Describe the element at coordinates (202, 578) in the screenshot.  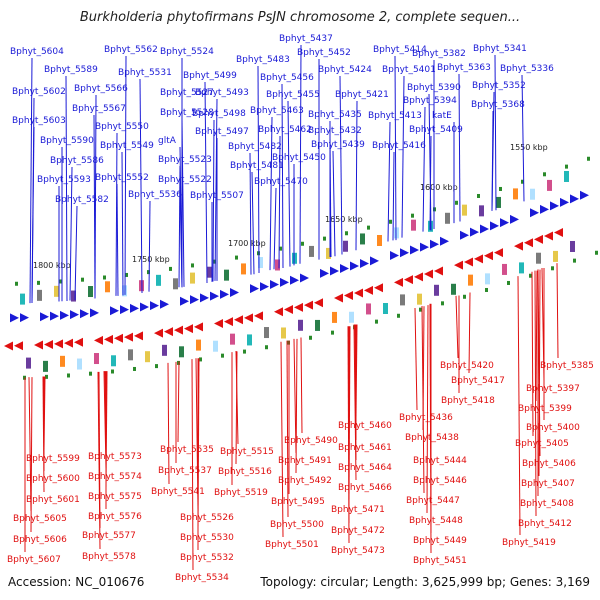
I see `reverse-gene-label: Bphyt_5534` at that location.